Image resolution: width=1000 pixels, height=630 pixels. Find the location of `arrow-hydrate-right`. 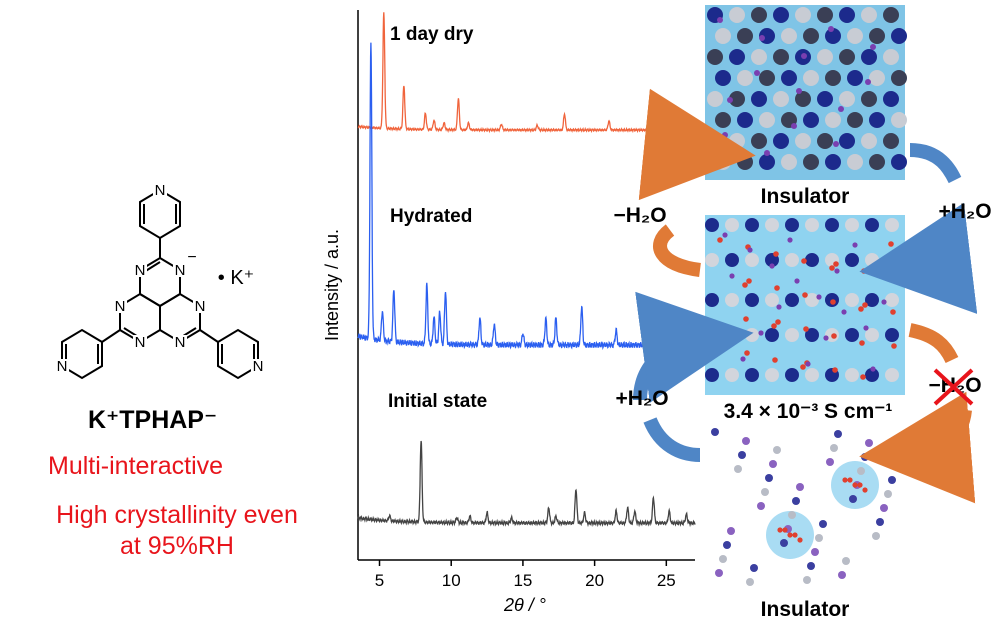

arrow-hydrate-right is located at coordinates (918, 258).